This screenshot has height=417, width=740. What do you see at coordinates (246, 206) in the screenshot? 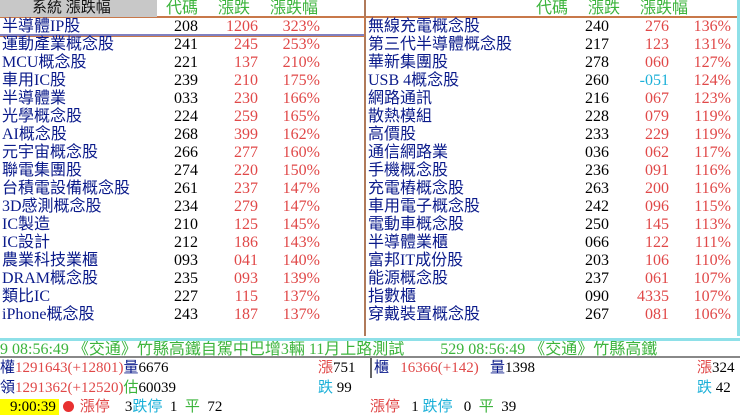
I see `sector-change: 279` at bounding box center [246, 206].